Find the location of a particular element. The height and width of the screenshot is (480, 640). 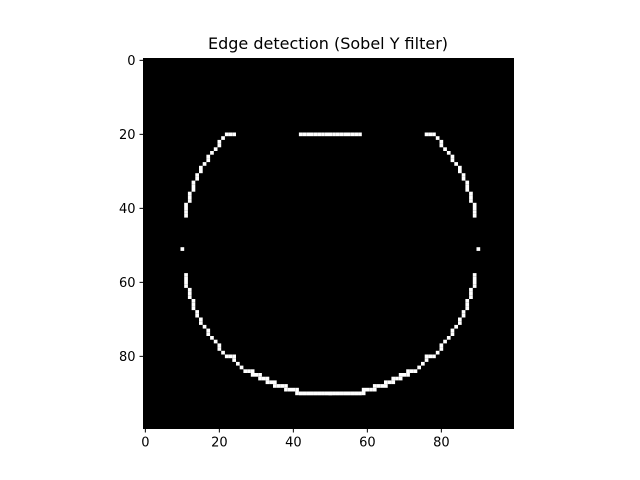

y-tick-label: 0 is located at coordinates (131, 61).